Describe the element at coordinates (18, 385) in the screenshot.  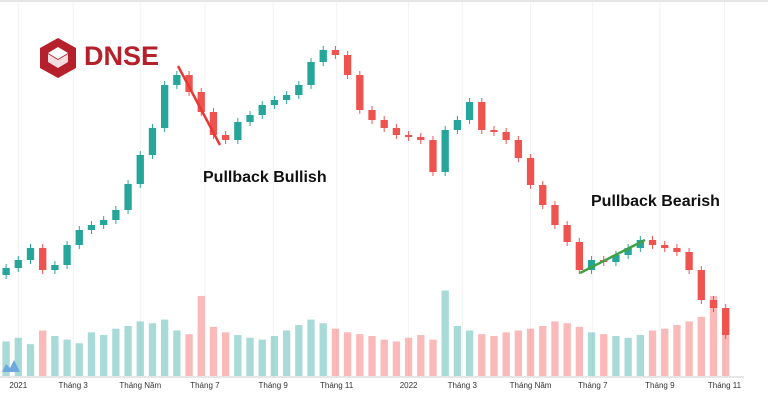
I see `x-tick-label: 2021` at that location.